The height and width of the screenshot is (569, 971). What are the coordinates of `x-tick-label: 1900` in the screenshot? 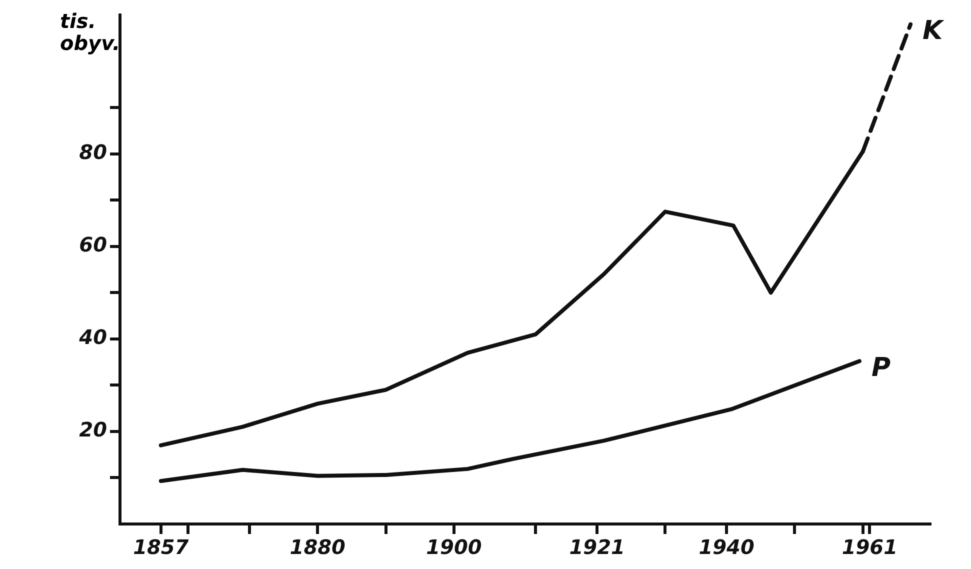 It's located at (454, 547).